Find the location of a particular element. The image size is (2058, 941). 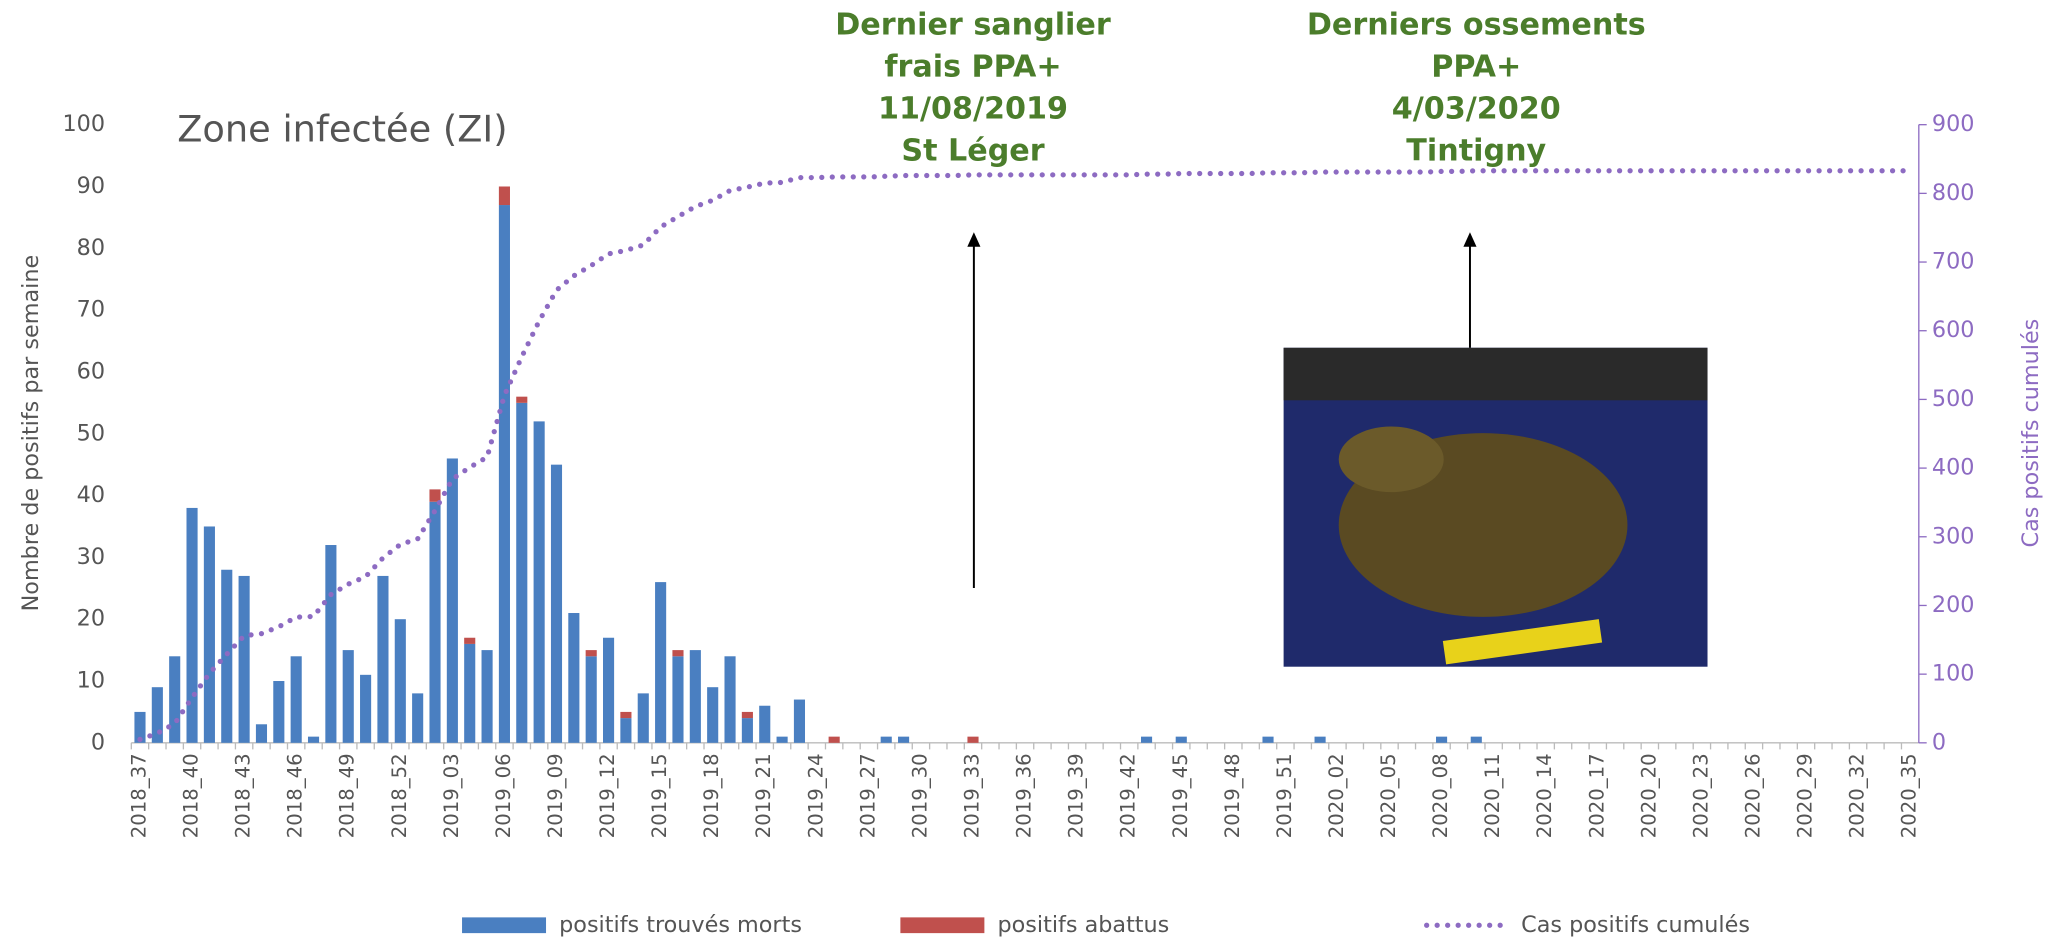

photo-label is located at coordinates (1522, 642).